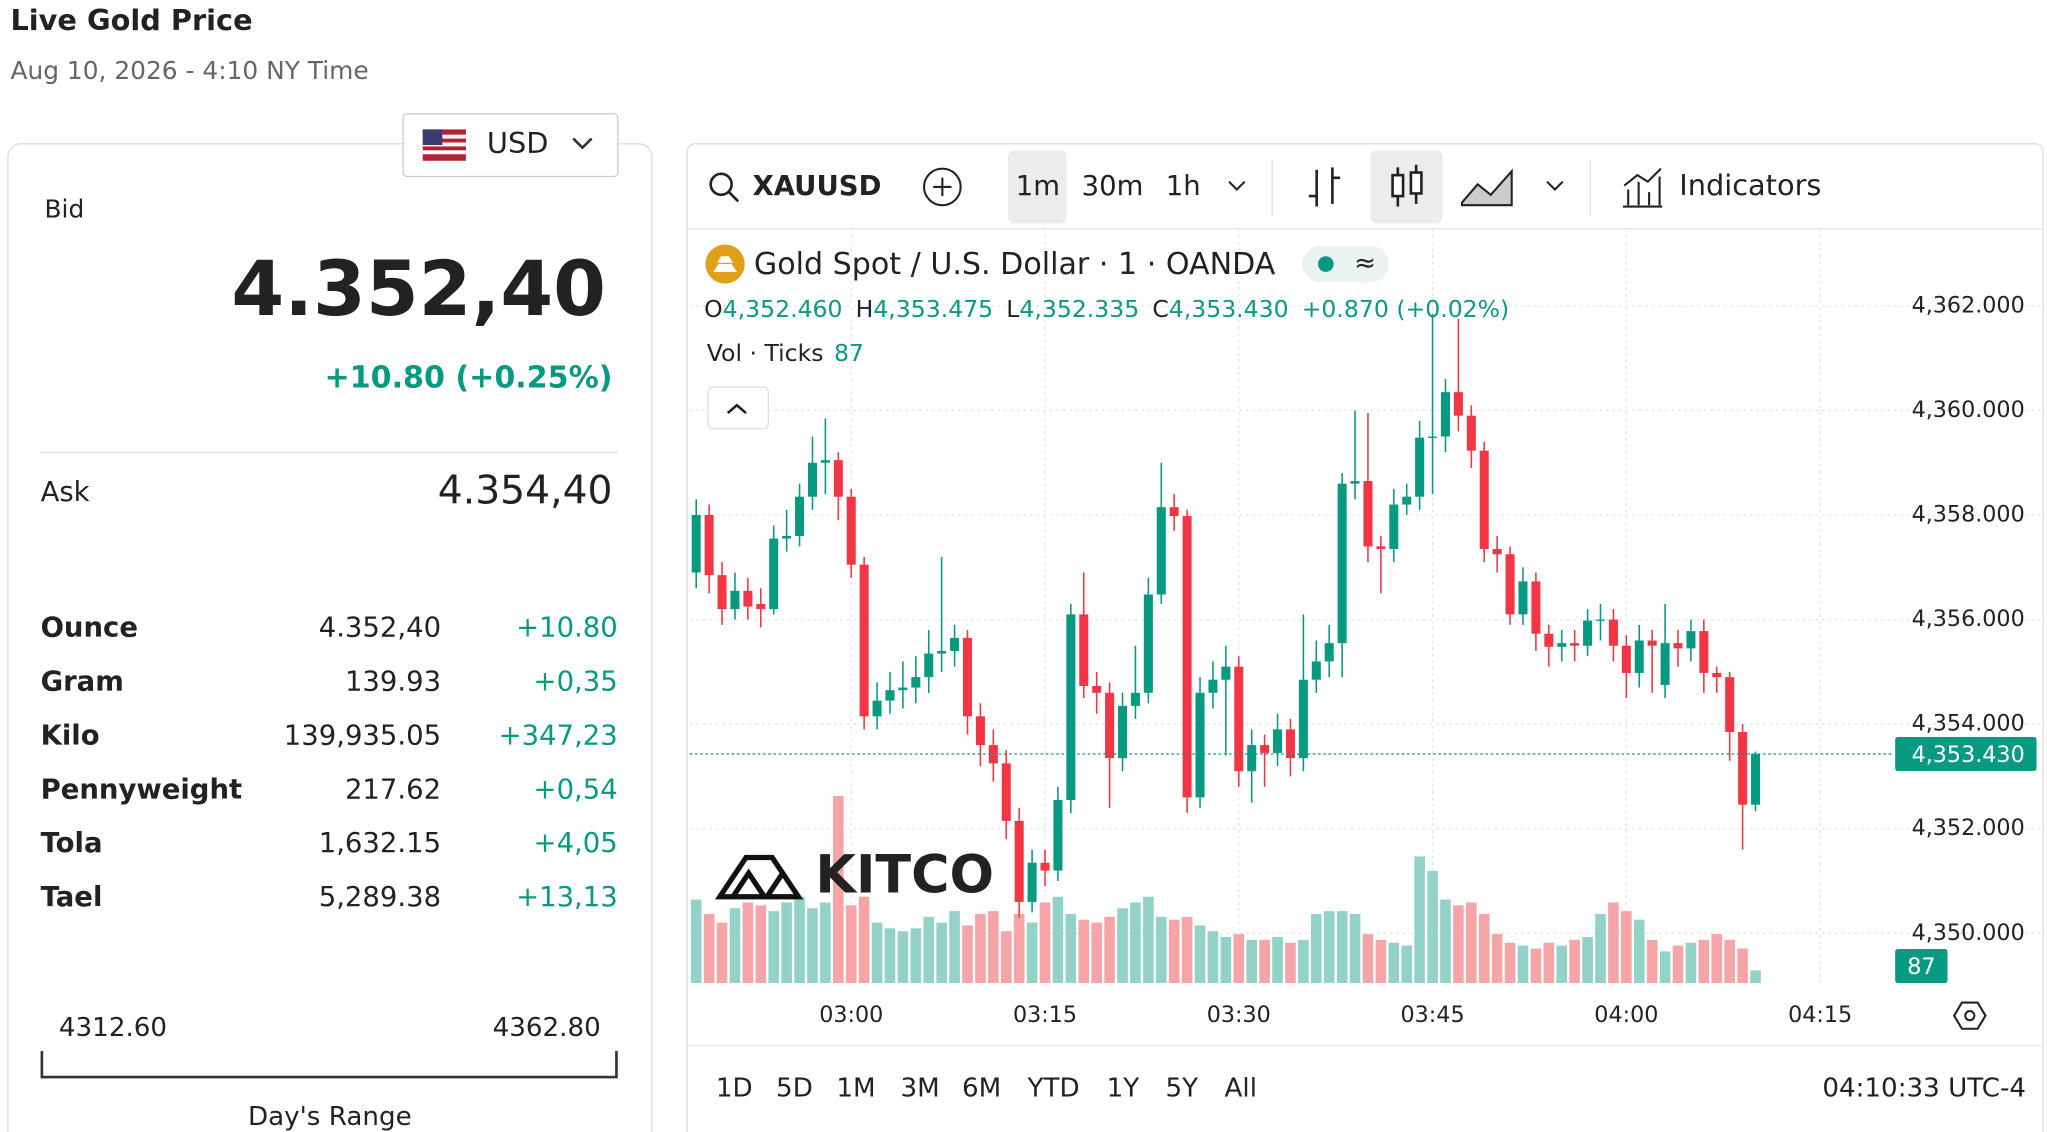 The height and width of the screenshot is (1132, 2047). What do you see at coordinates (1160, 308) in the screenshot?
I see `ohlc-key: C` at bounding box center [1160, 308].